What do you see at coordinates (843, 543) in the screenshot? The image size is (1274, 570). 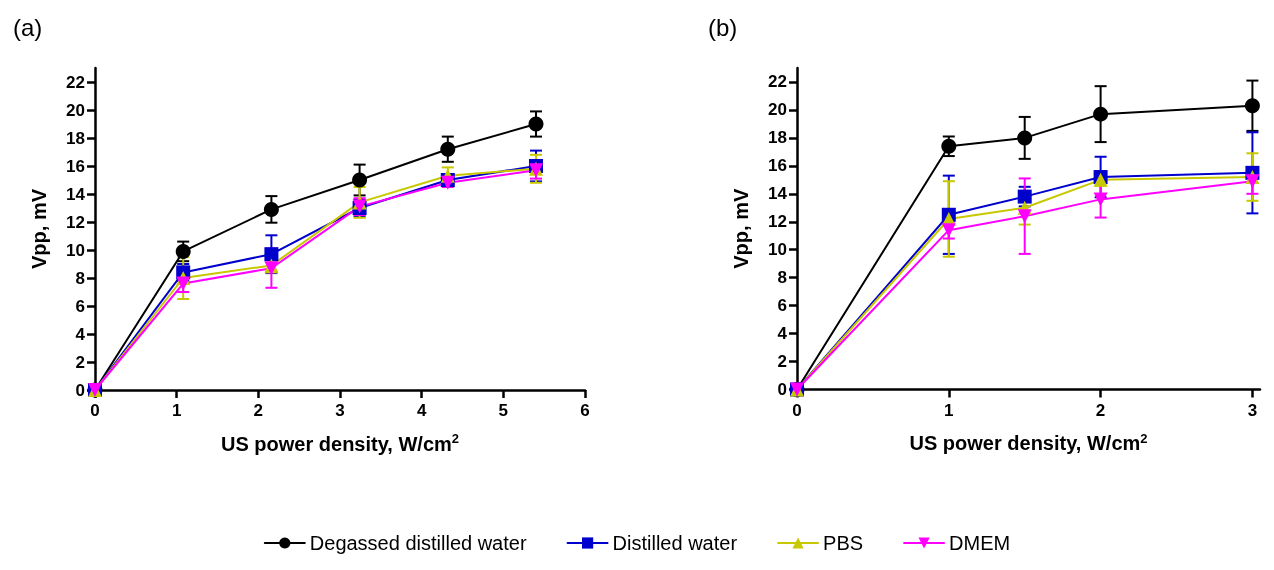 I see `legend-label: PBS` at bounding box center [843, 543].